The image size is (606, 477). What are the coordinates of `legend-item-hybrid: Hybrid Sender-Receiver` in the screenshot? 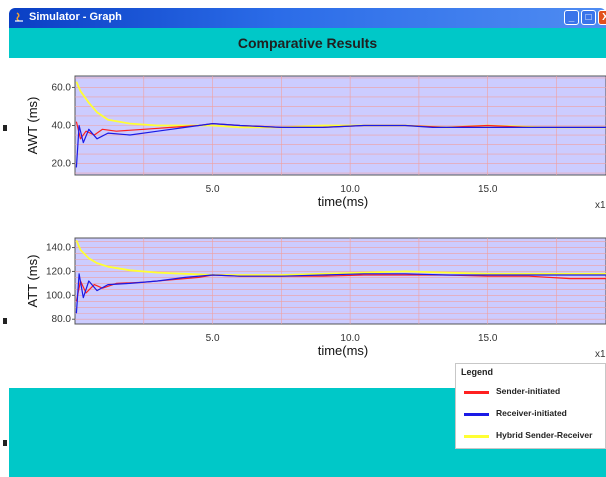 It's located at (531, 437).